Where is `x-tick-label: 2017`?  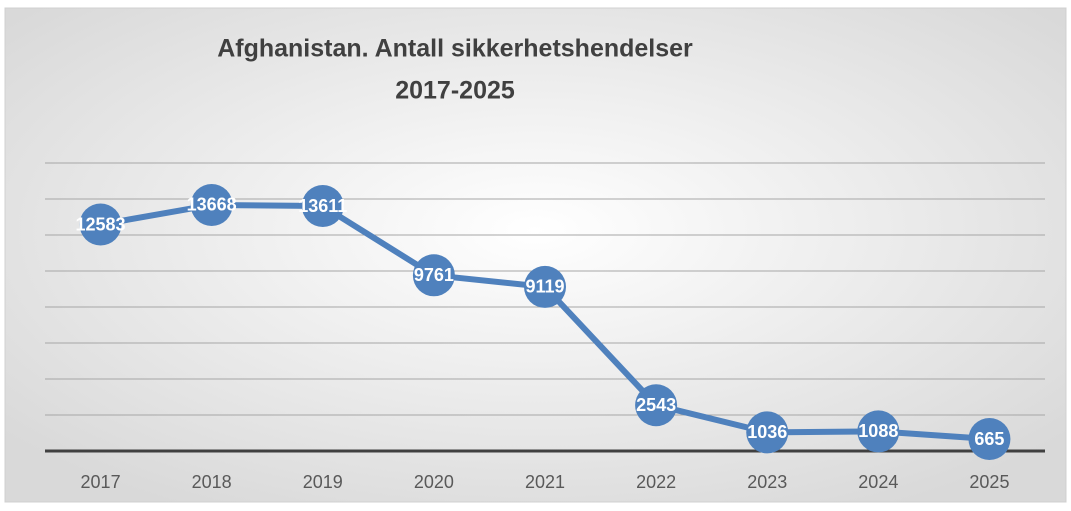
x-tick-label: 2017 is located at coordinates (101, 482).